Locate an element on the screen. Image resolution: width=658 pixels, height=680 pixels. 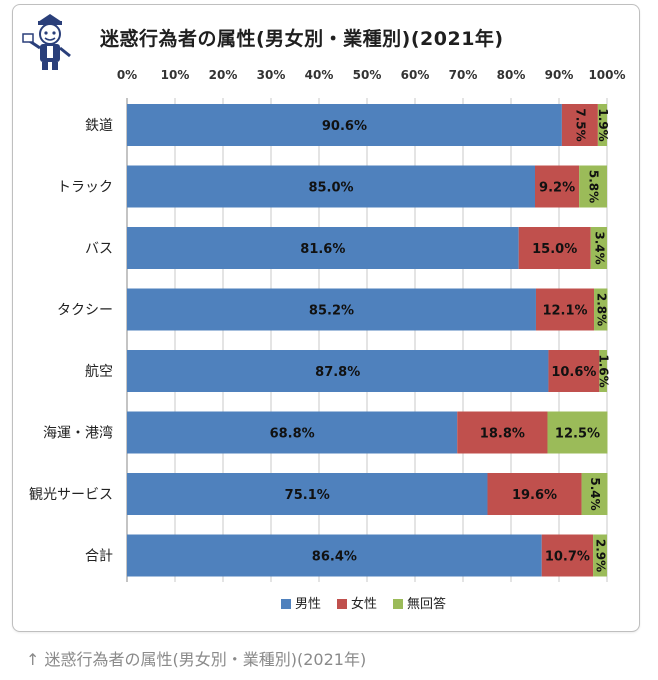
data-label: 90.6% is located at coordinates (344, 126).